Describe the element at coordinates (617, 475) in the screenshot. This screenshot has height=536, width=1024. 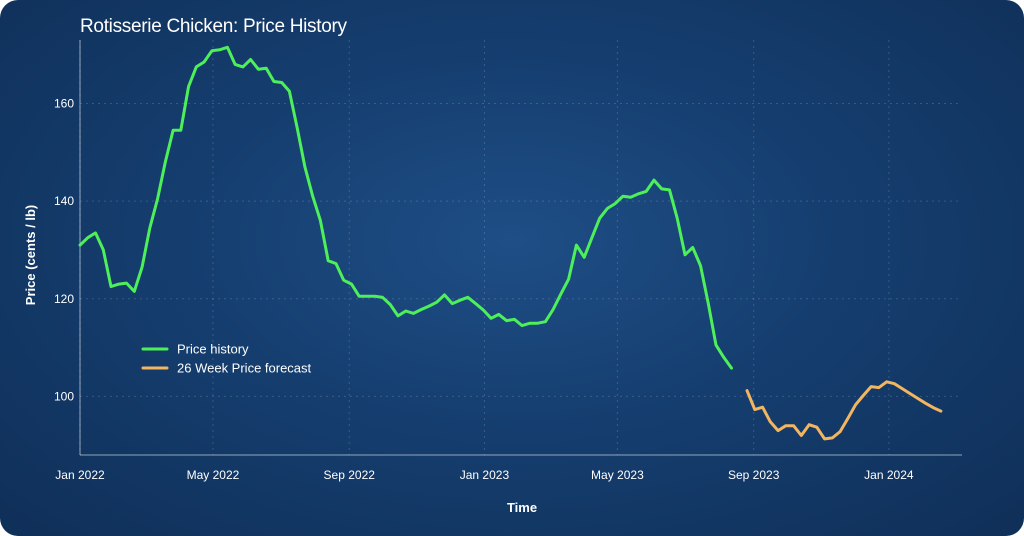
I see `x-tick-label: May 2023` at that location.